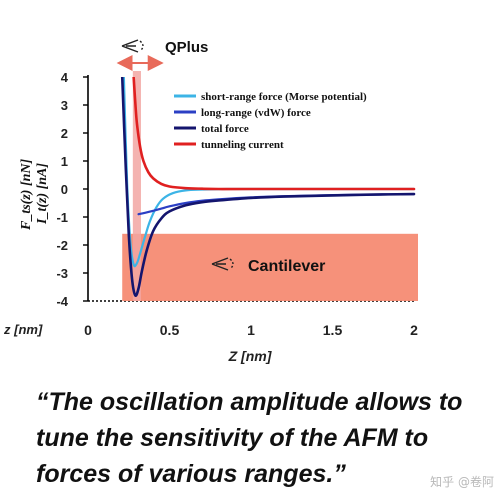  What do you see at coordinates (64, 161) in the screenshot?
I see `y-tick-label: 1` at bounding box center [64, 161].